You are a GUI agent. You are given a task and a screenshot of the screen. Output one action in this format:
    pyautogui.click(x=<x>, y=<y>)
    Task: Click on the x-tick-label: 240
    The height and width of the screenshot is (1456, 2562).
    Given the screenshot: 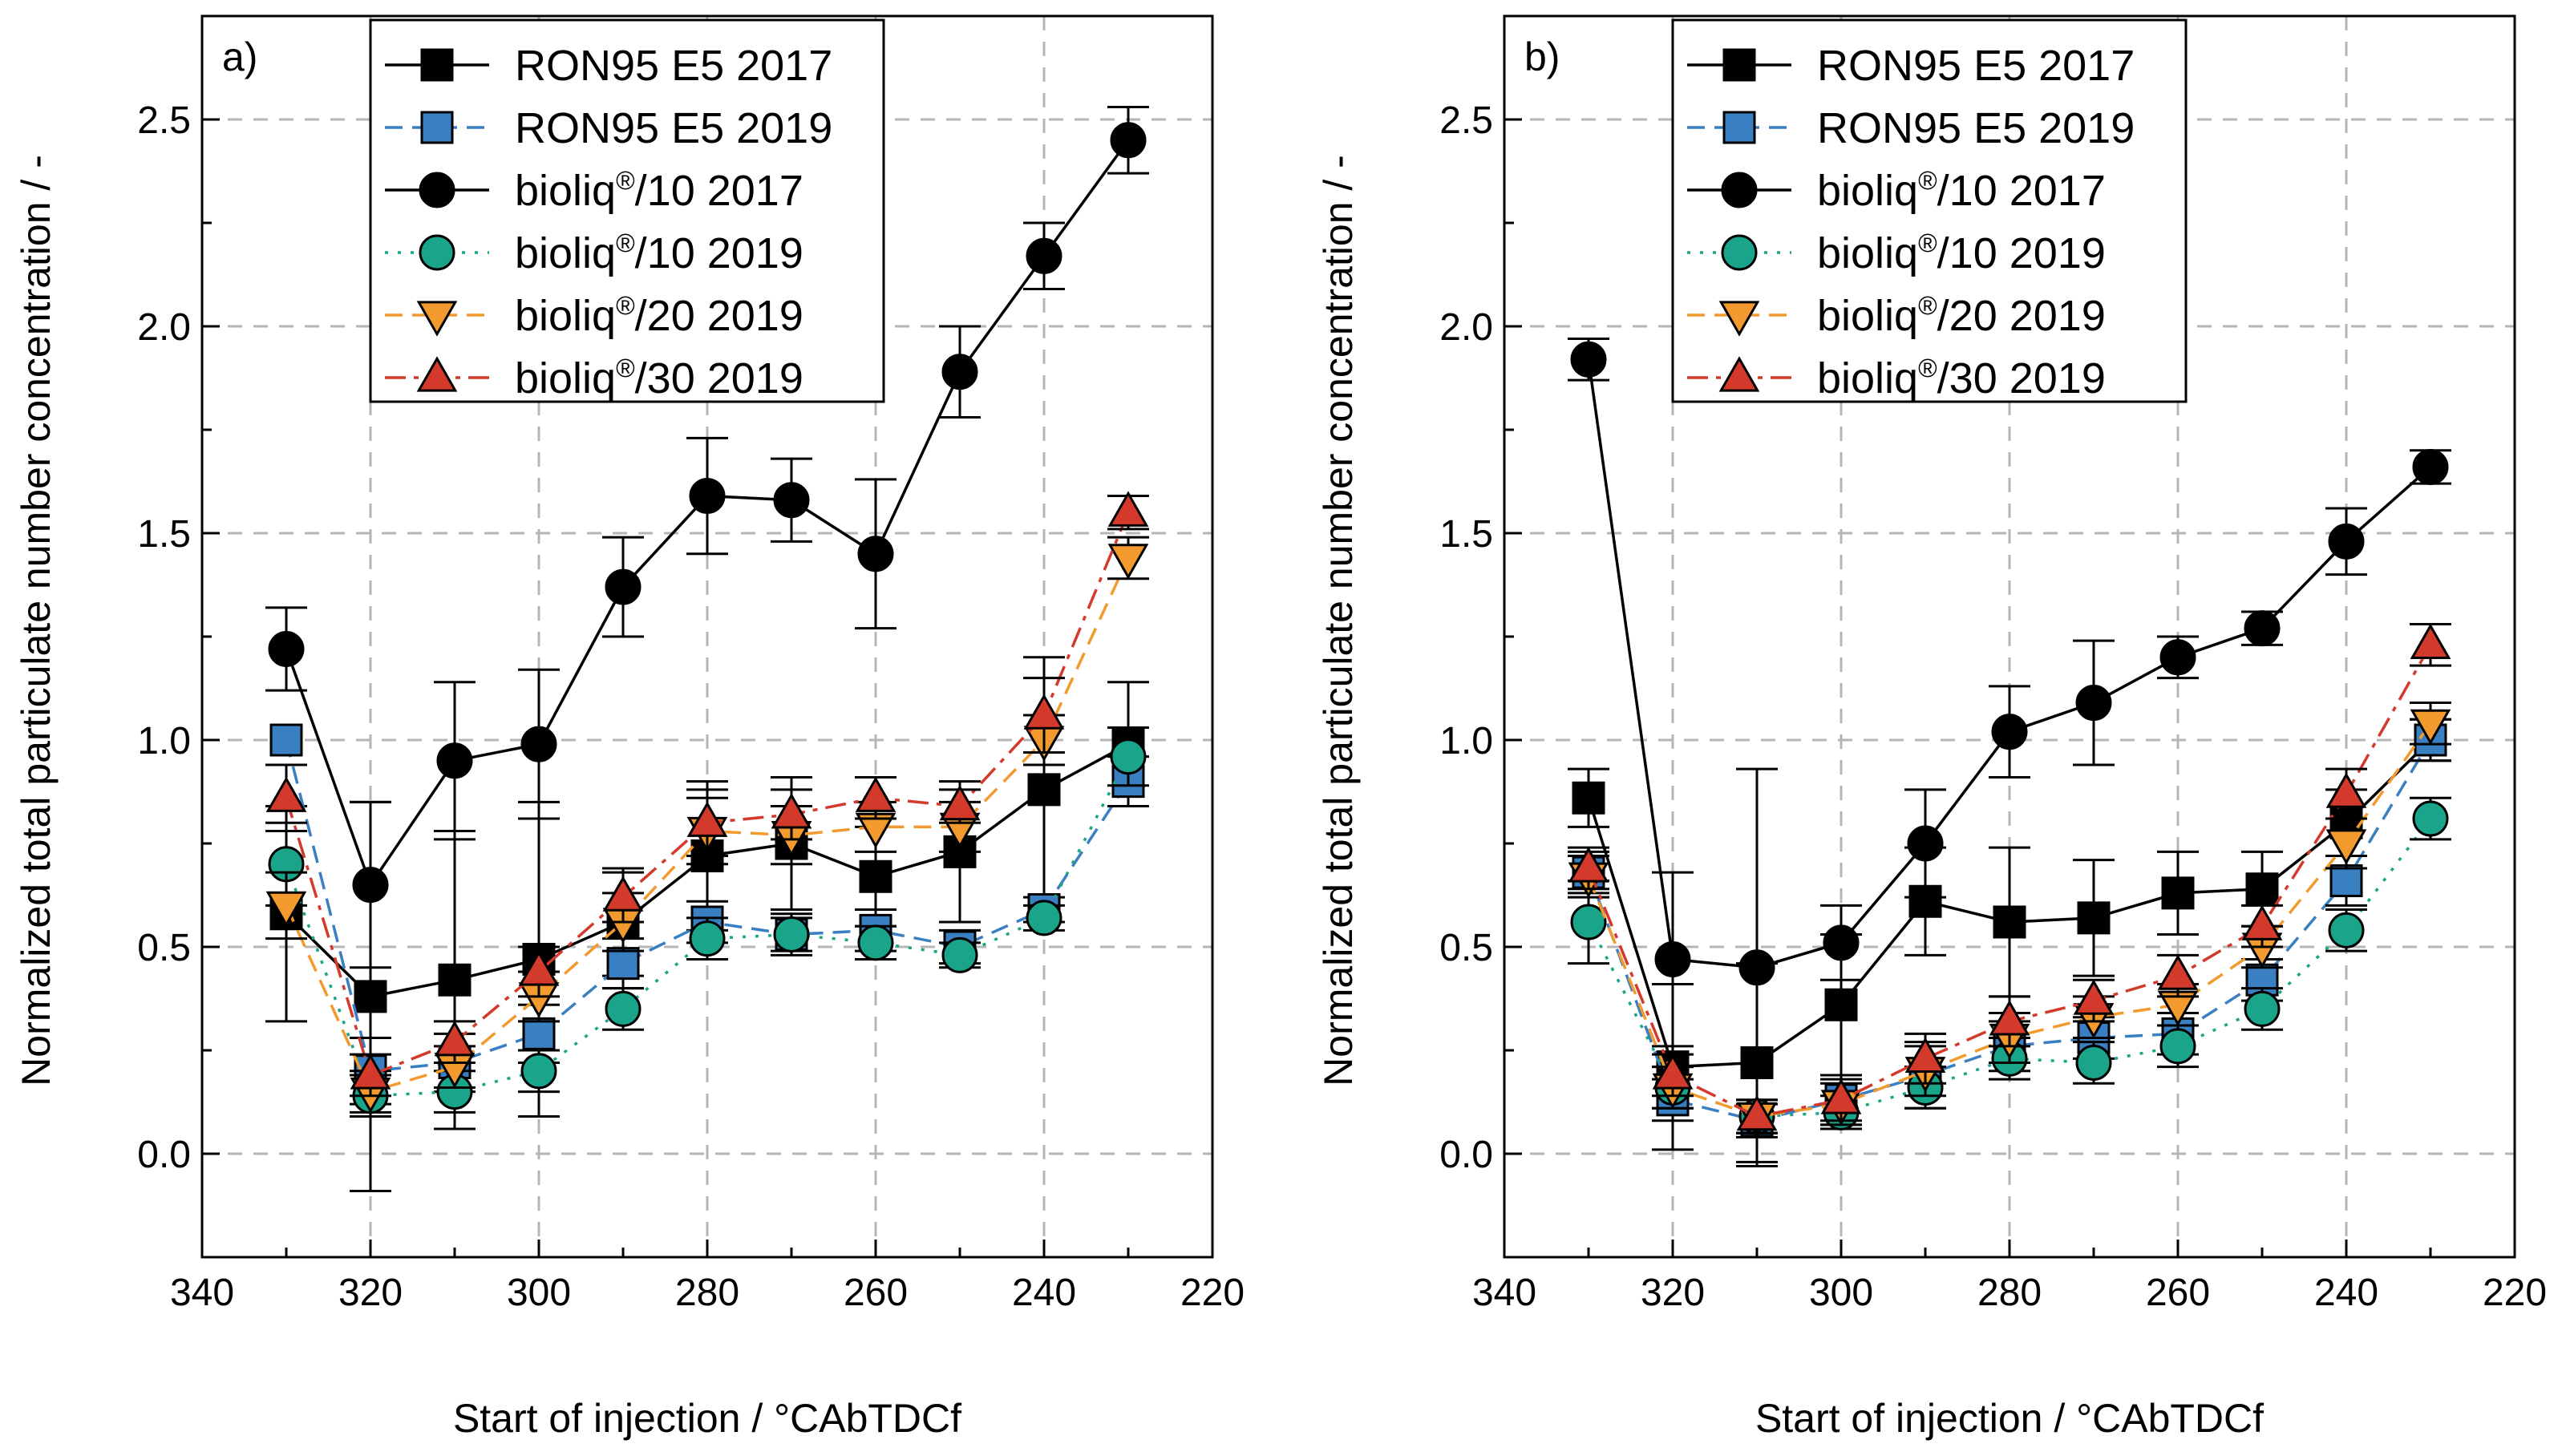 What is the action you would take?
    pyautogui.click(x=2346, y=1293)
    